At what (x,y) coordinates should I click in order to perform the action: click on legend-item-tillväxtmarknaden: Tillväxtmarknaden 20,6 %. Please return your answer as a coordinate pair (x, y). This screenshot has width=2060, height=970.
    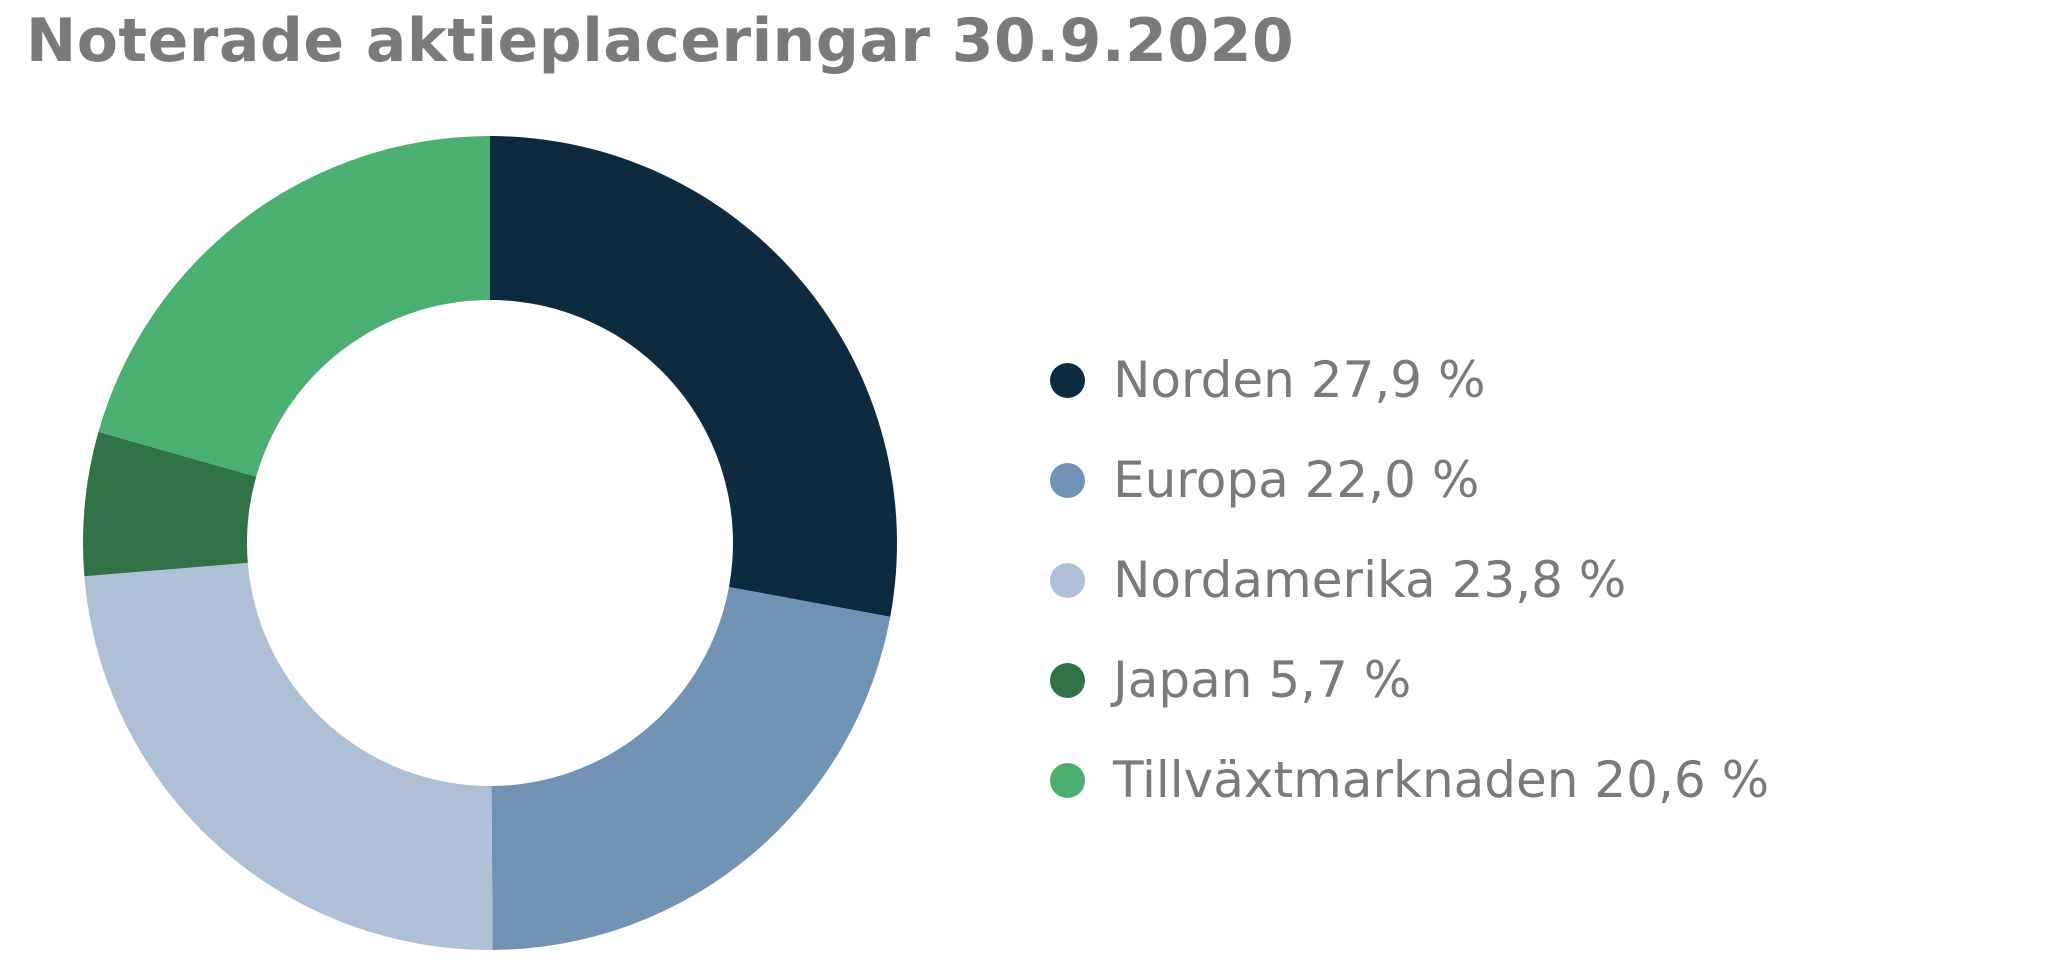
    Looking at the image, I should click on (1409, 780).